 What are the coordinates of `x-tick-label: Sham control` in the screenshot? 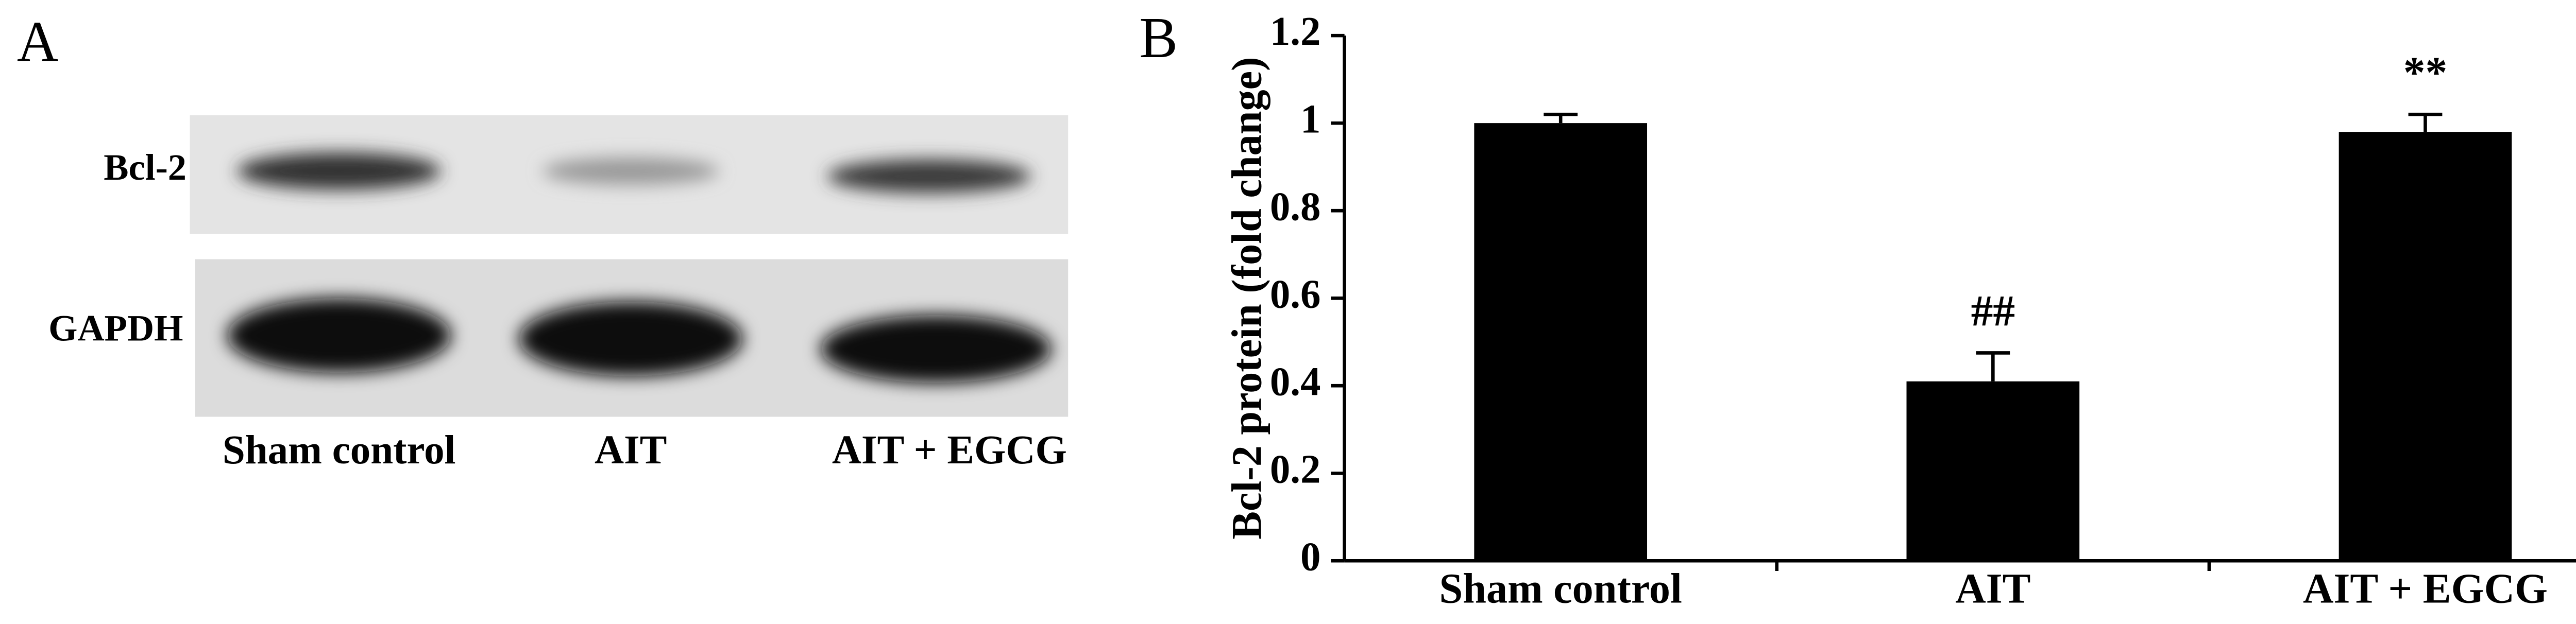 It's located at (1560, 588).